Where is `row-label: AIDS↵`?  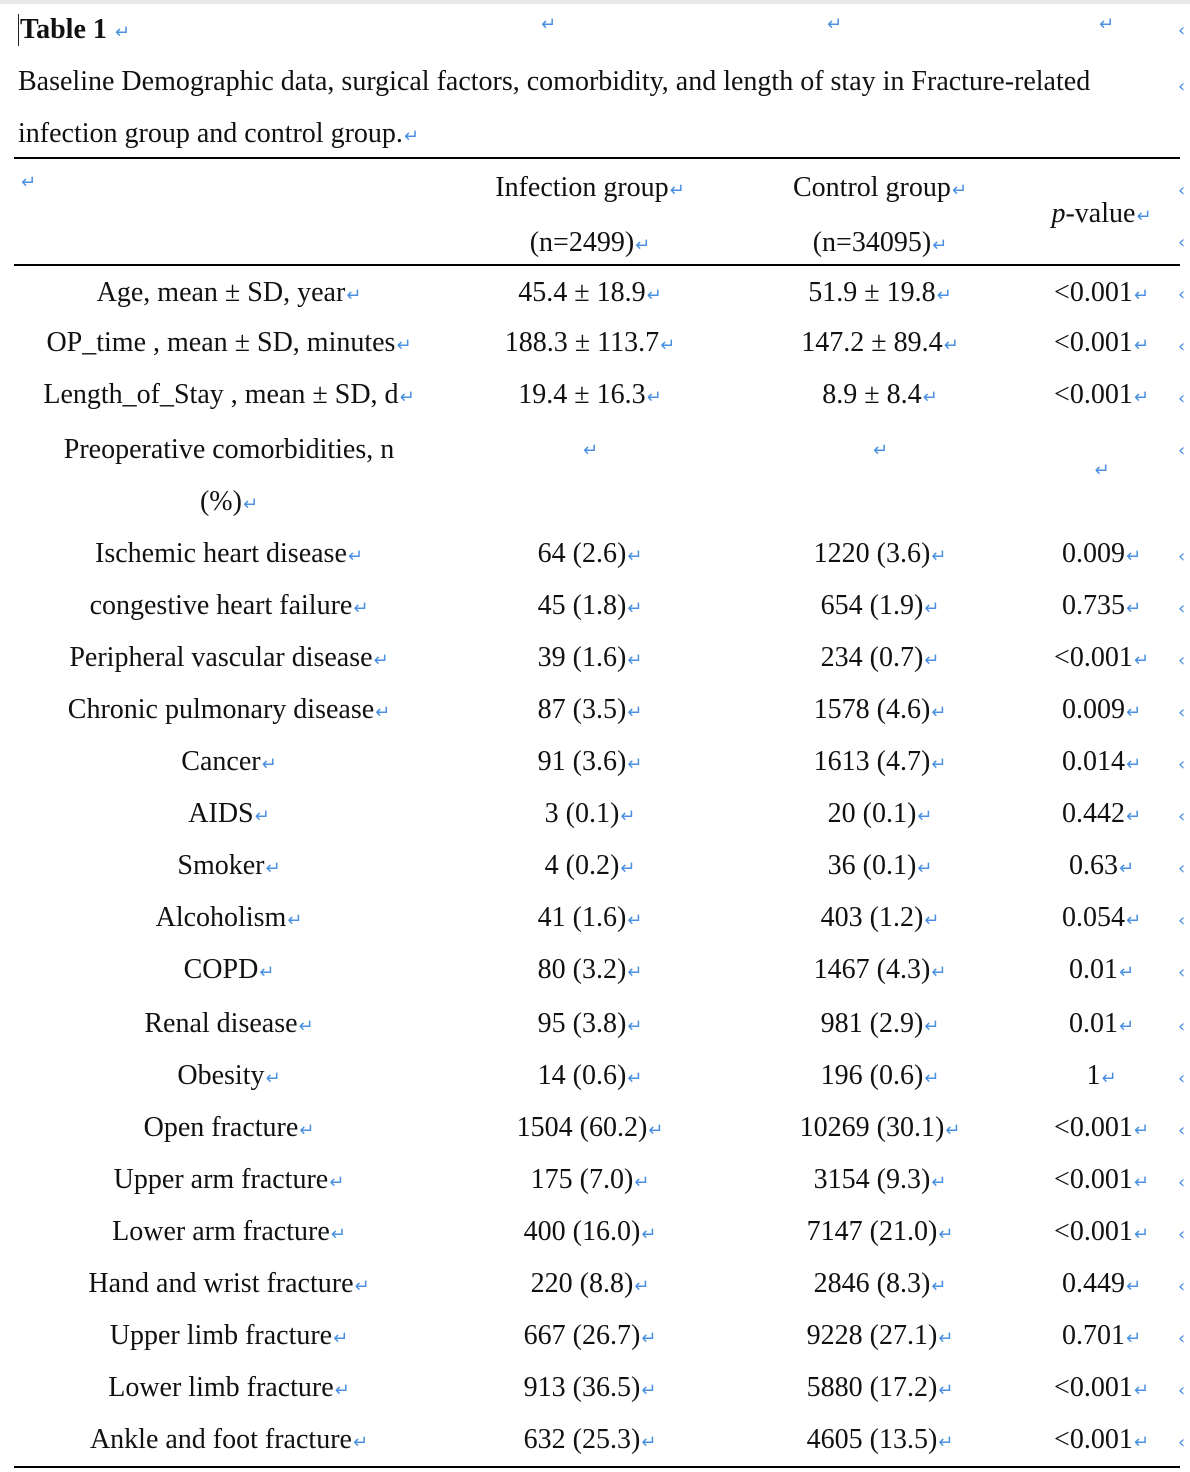 row-label: AIDS↵ is located at coordinates (229, 813).